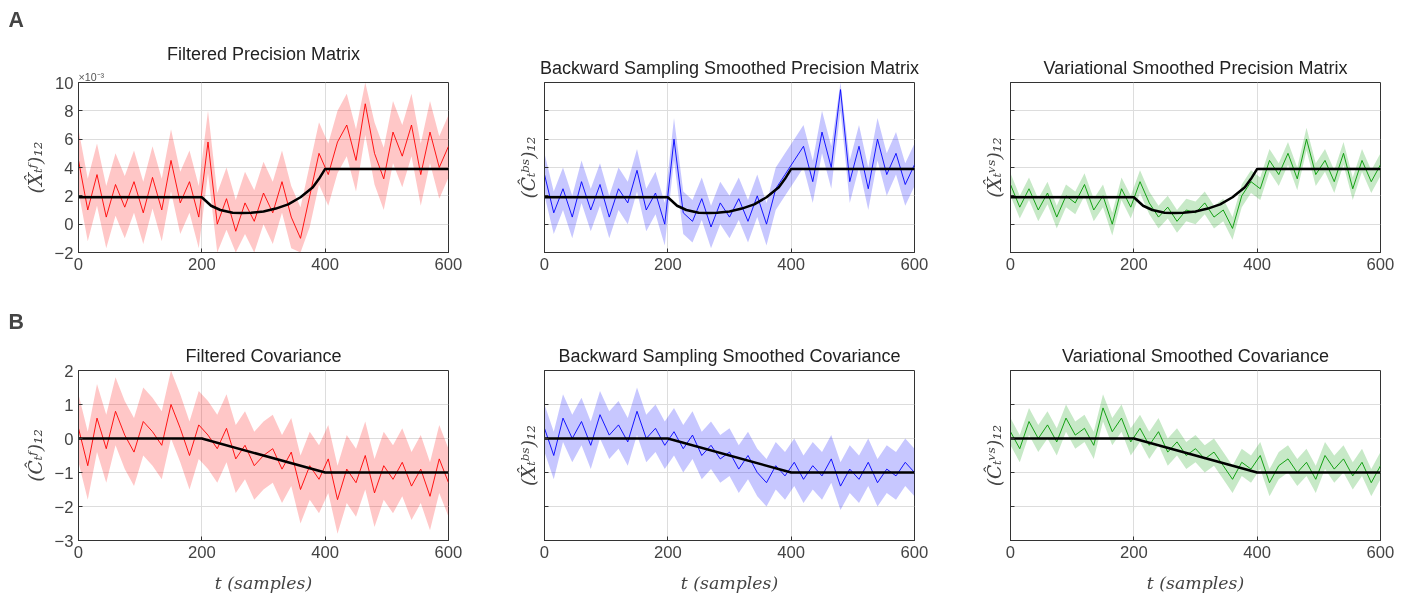  I want to click on y-tick-label: 6, so click(69, 140).